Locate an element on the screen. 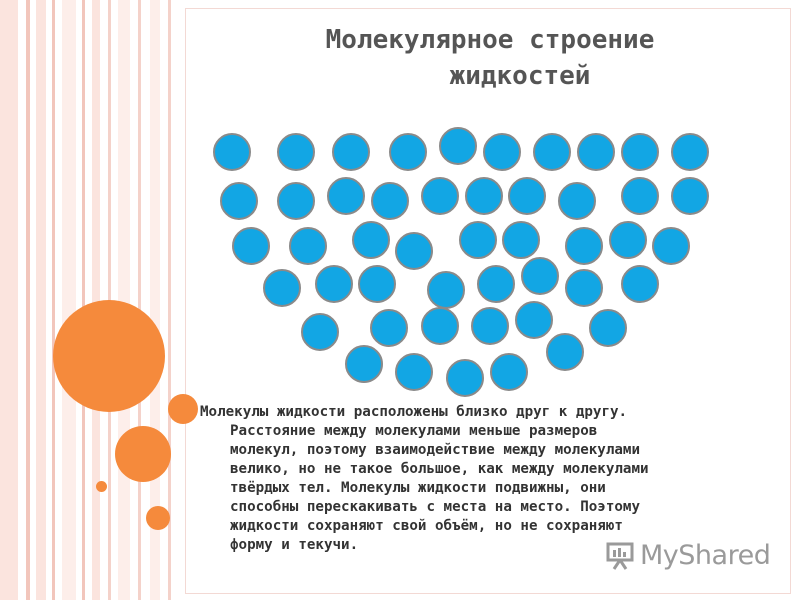  medium-orange-circle is located at coordinates (143, 454).